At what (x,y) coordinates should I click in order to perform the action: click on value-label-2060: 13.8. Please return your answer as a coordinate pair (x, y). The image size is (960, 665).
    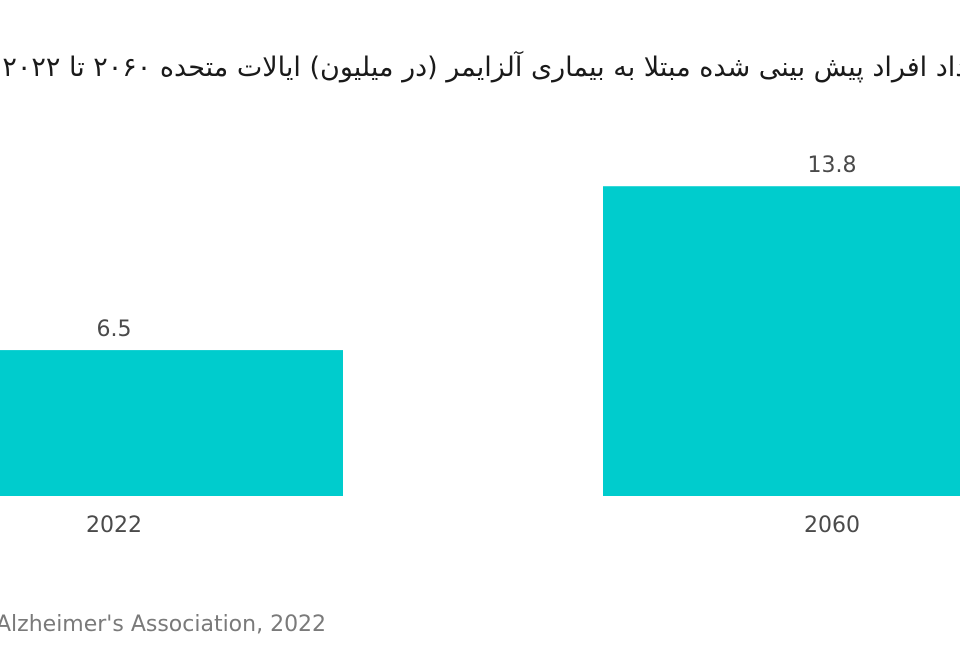
    Looking at the image, I should click on (832, 165).